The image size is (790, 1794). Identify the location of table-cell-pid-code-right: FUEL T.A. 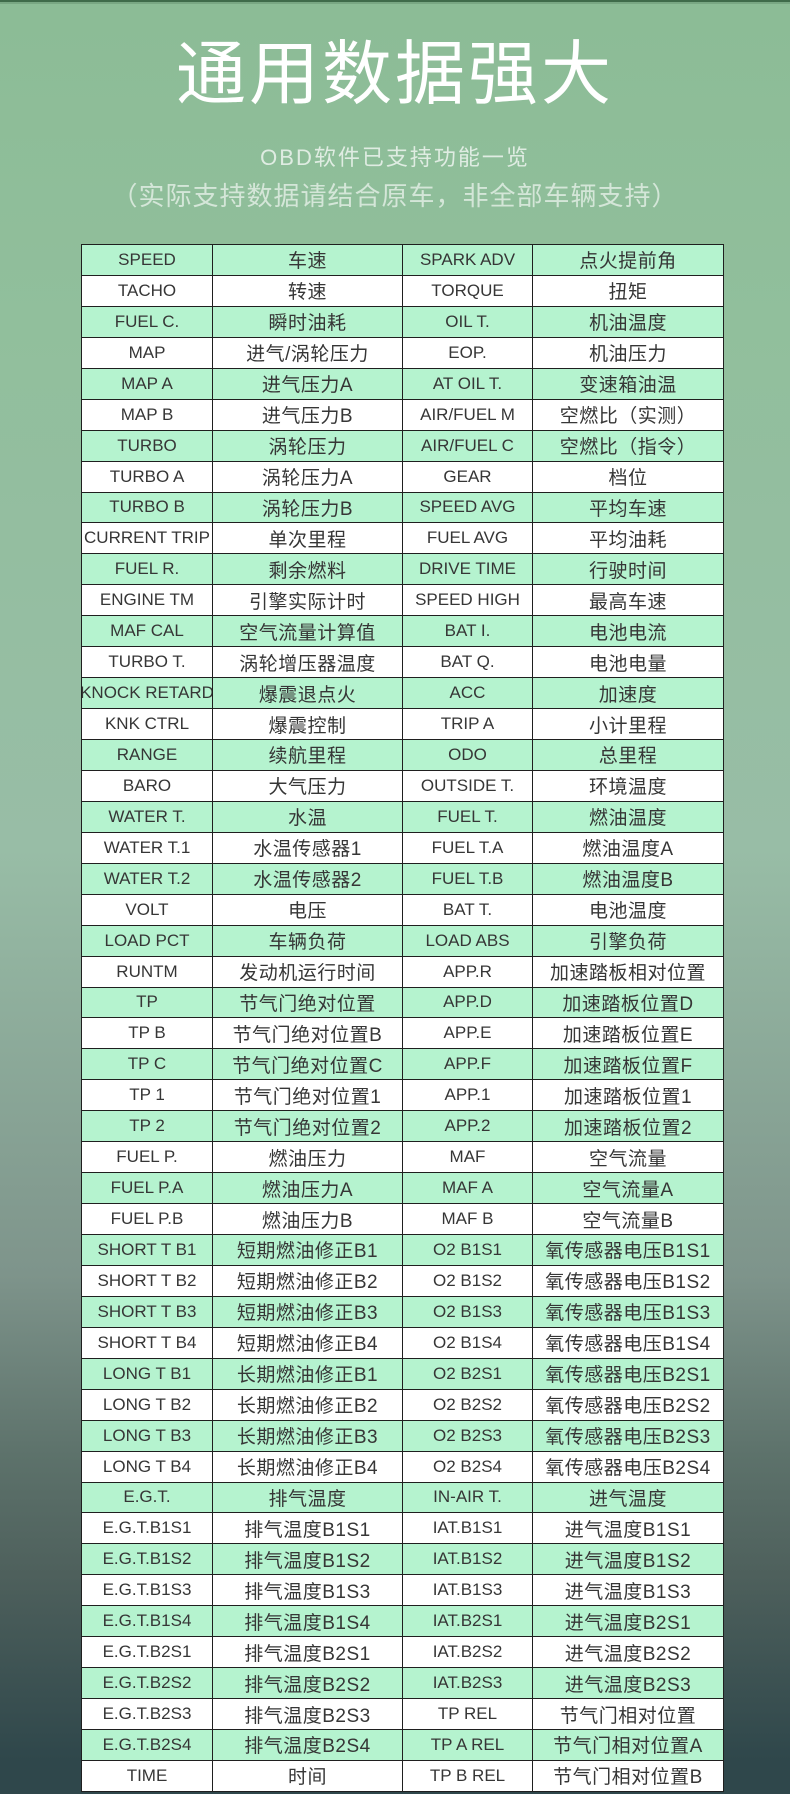
(468, 848).